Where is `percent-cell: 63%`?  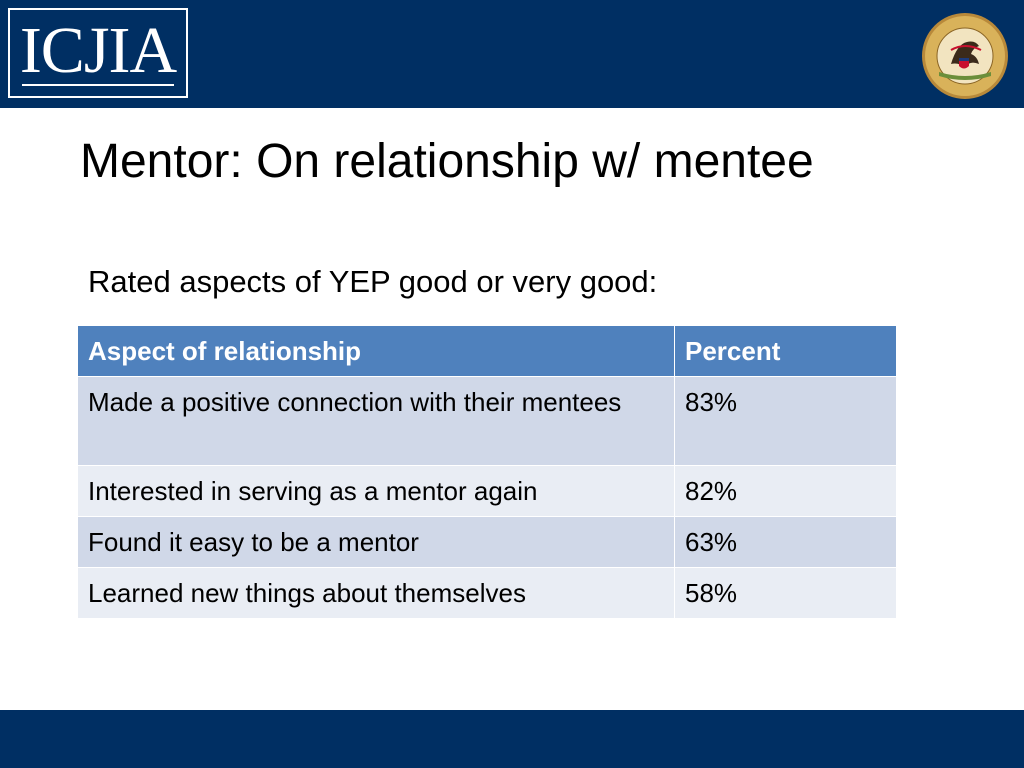 percent-cell: 63% is located at coordinates (785, 542).